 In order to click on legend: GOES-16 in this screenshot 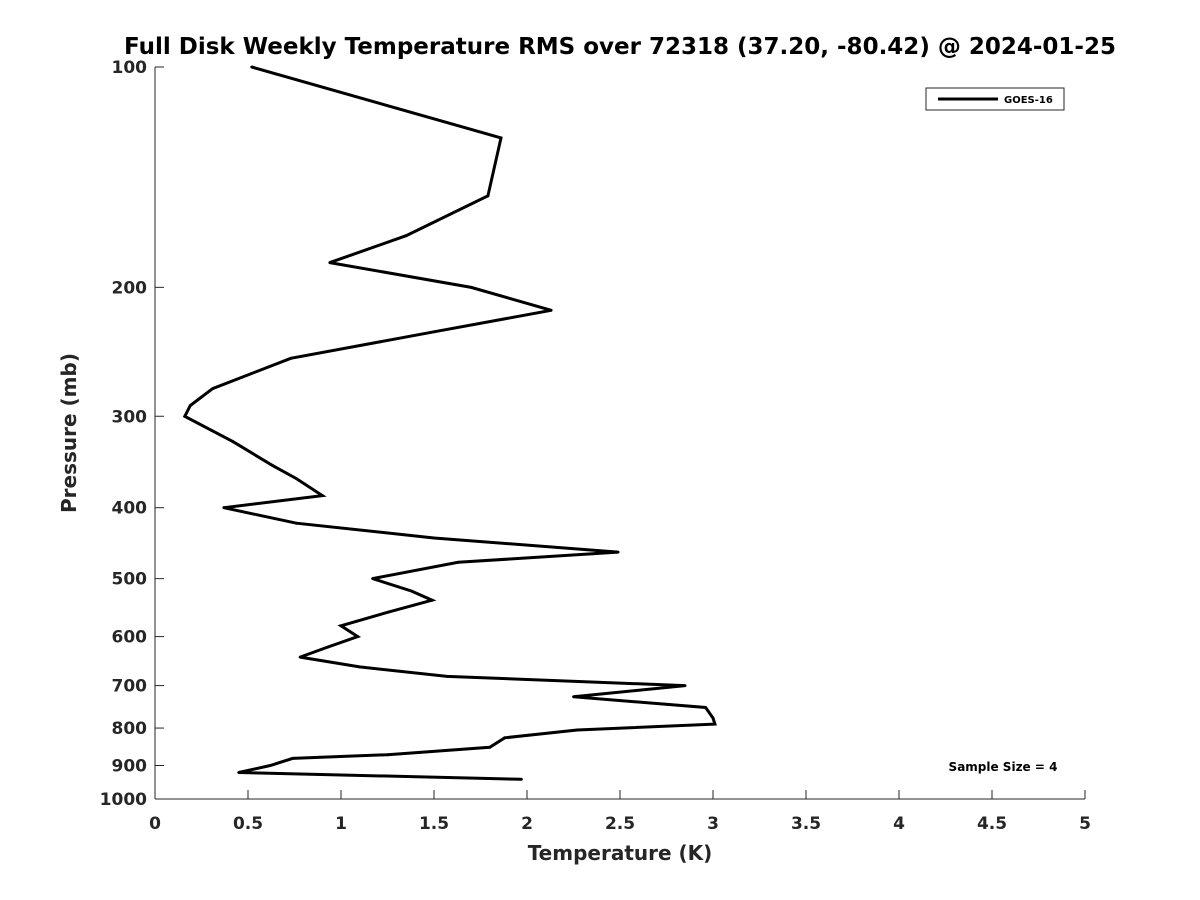, I will do `click(995, 99)`.